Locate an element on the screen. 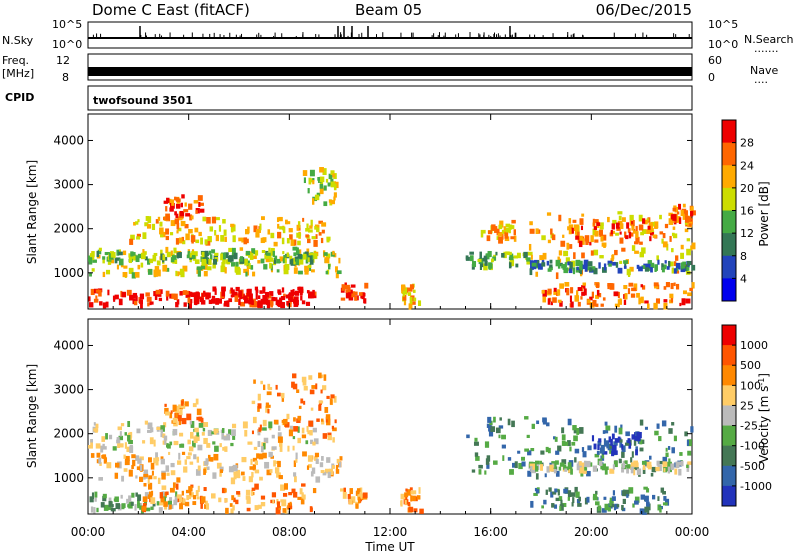 The width and height of the screenshot is (800, 554). velocity-colorbar-label-main: Velocity [m s is located at coordinates (764, 424).